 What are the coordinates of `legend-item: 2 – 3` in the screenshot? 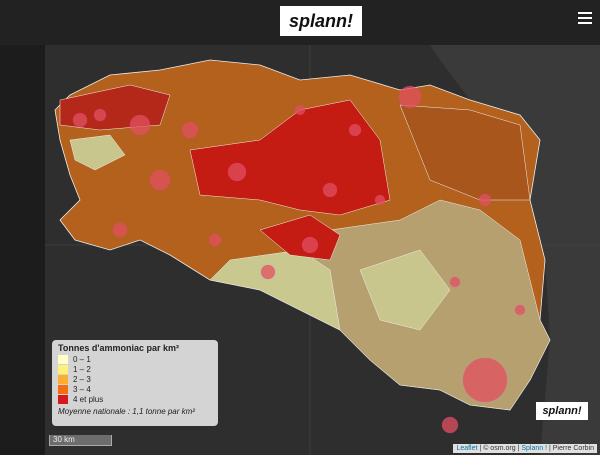 It's located at (135, 380).